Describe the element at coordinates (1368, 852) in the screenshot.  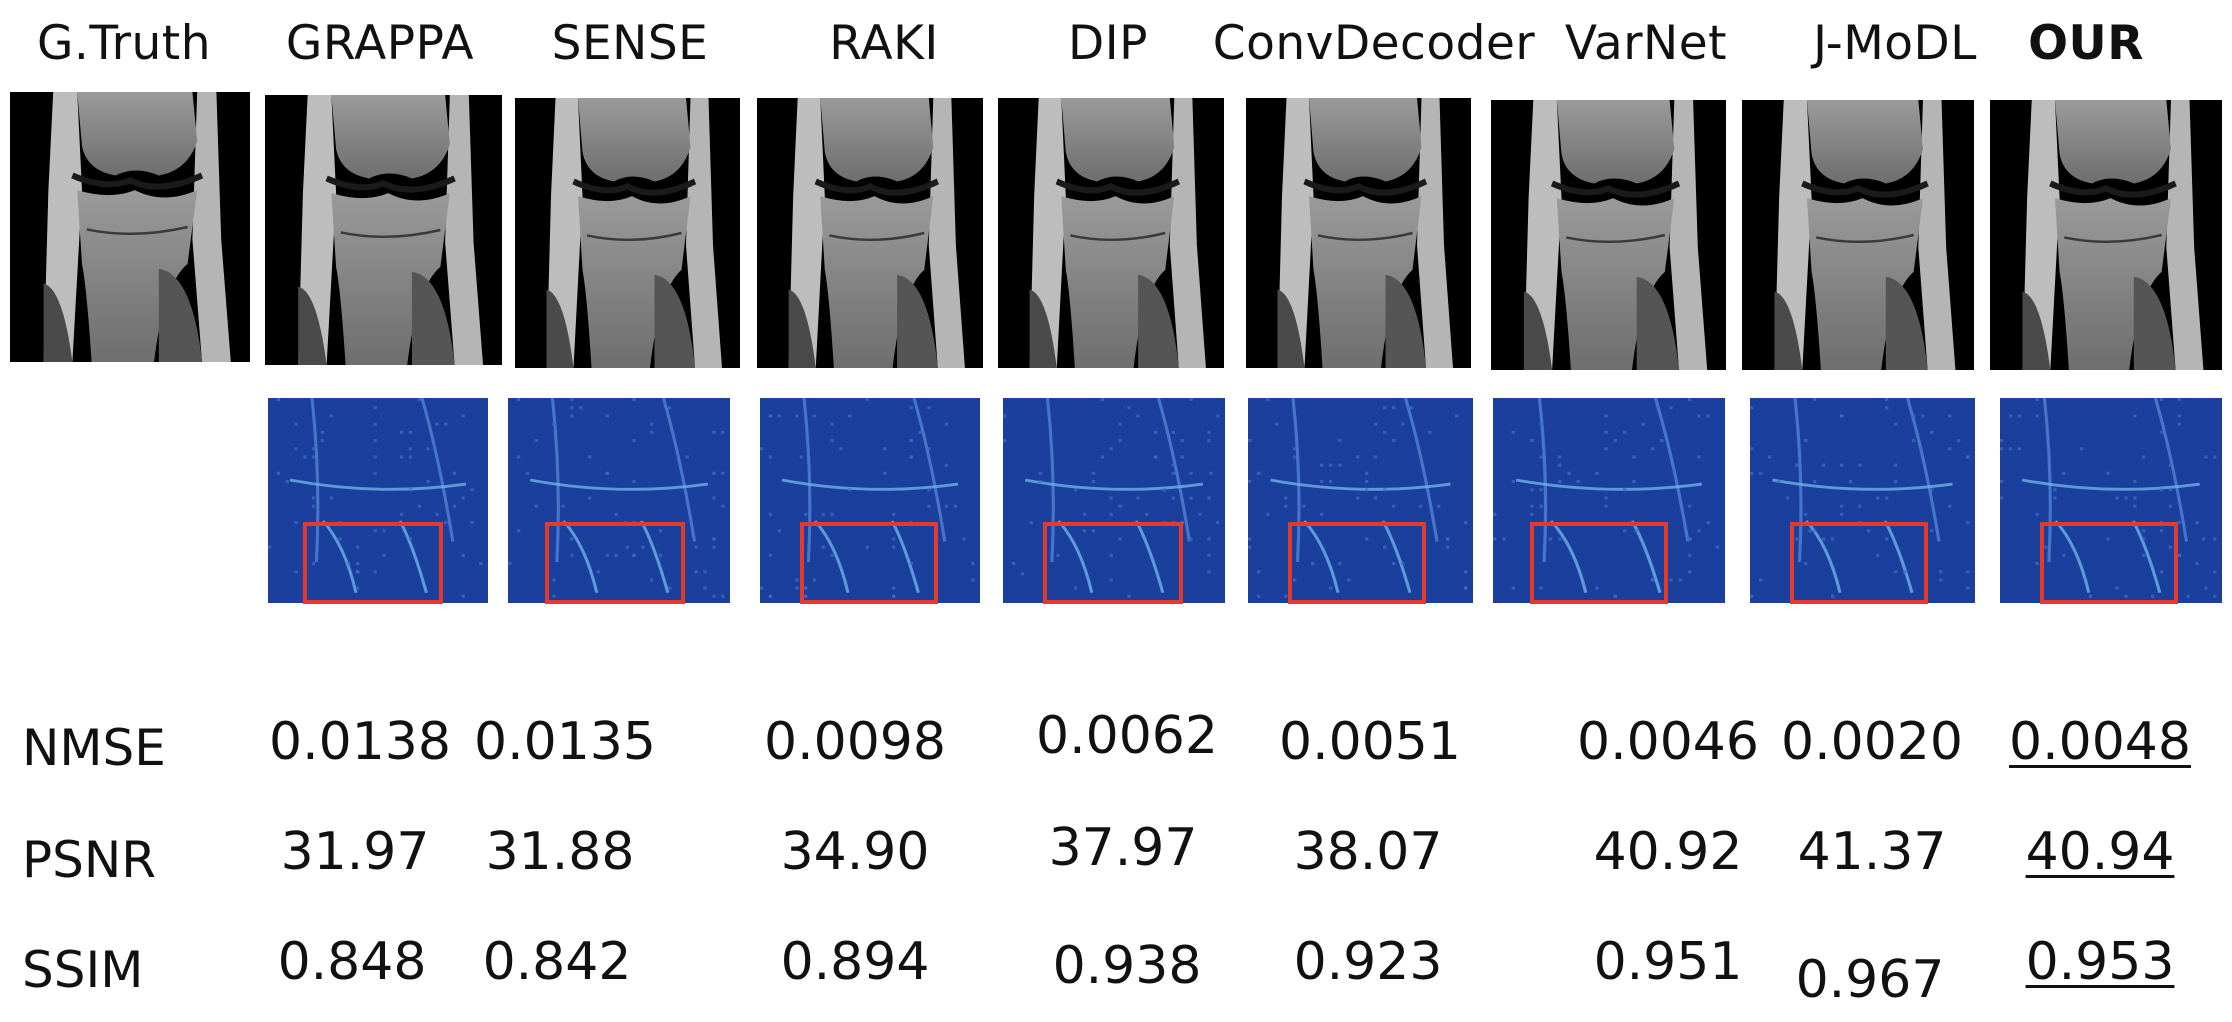
I see `metric-value: 38.07` at that location.